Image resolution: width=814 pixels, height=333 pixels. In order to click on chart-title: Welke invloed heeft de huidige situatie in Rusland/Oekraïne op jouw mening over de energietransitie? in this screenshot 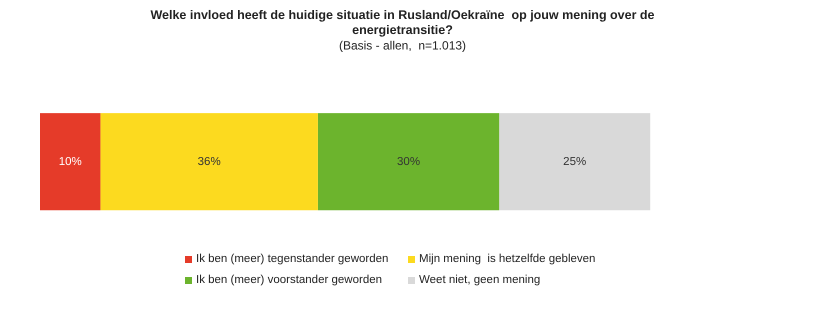, I will do `click(402, 22)`.